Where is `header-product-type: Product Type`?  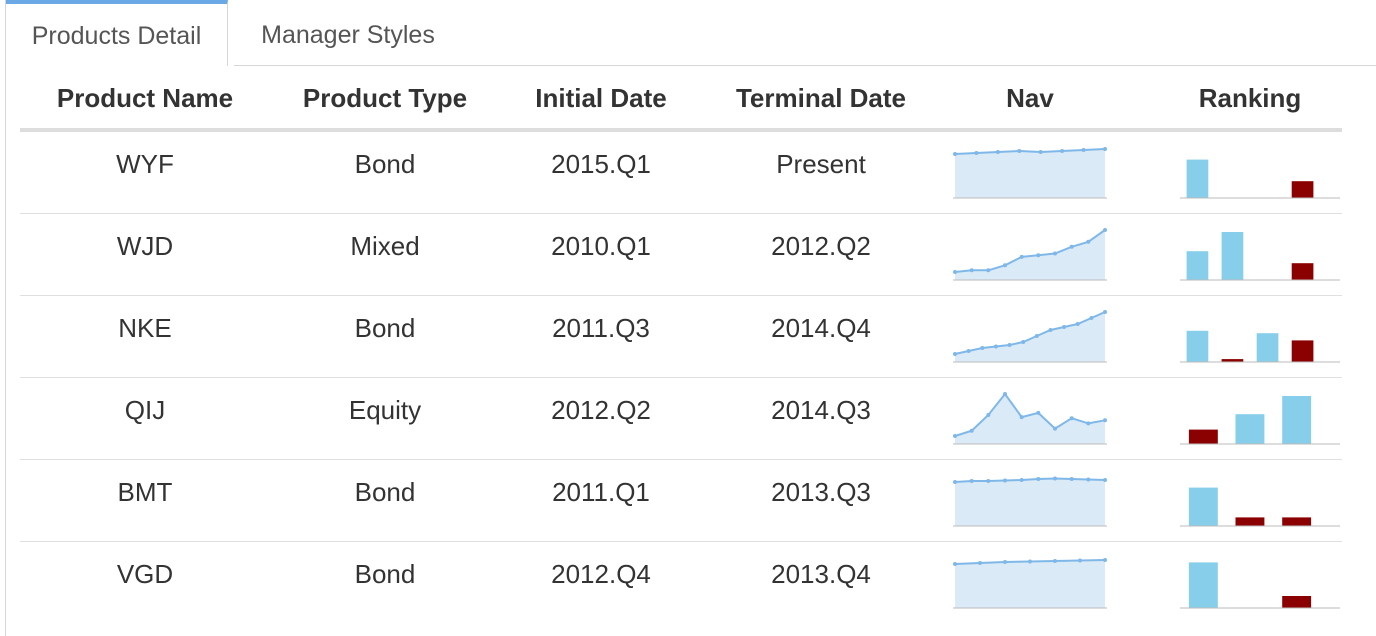 header-product-type: Product Type is located at coordinates (385, 98).